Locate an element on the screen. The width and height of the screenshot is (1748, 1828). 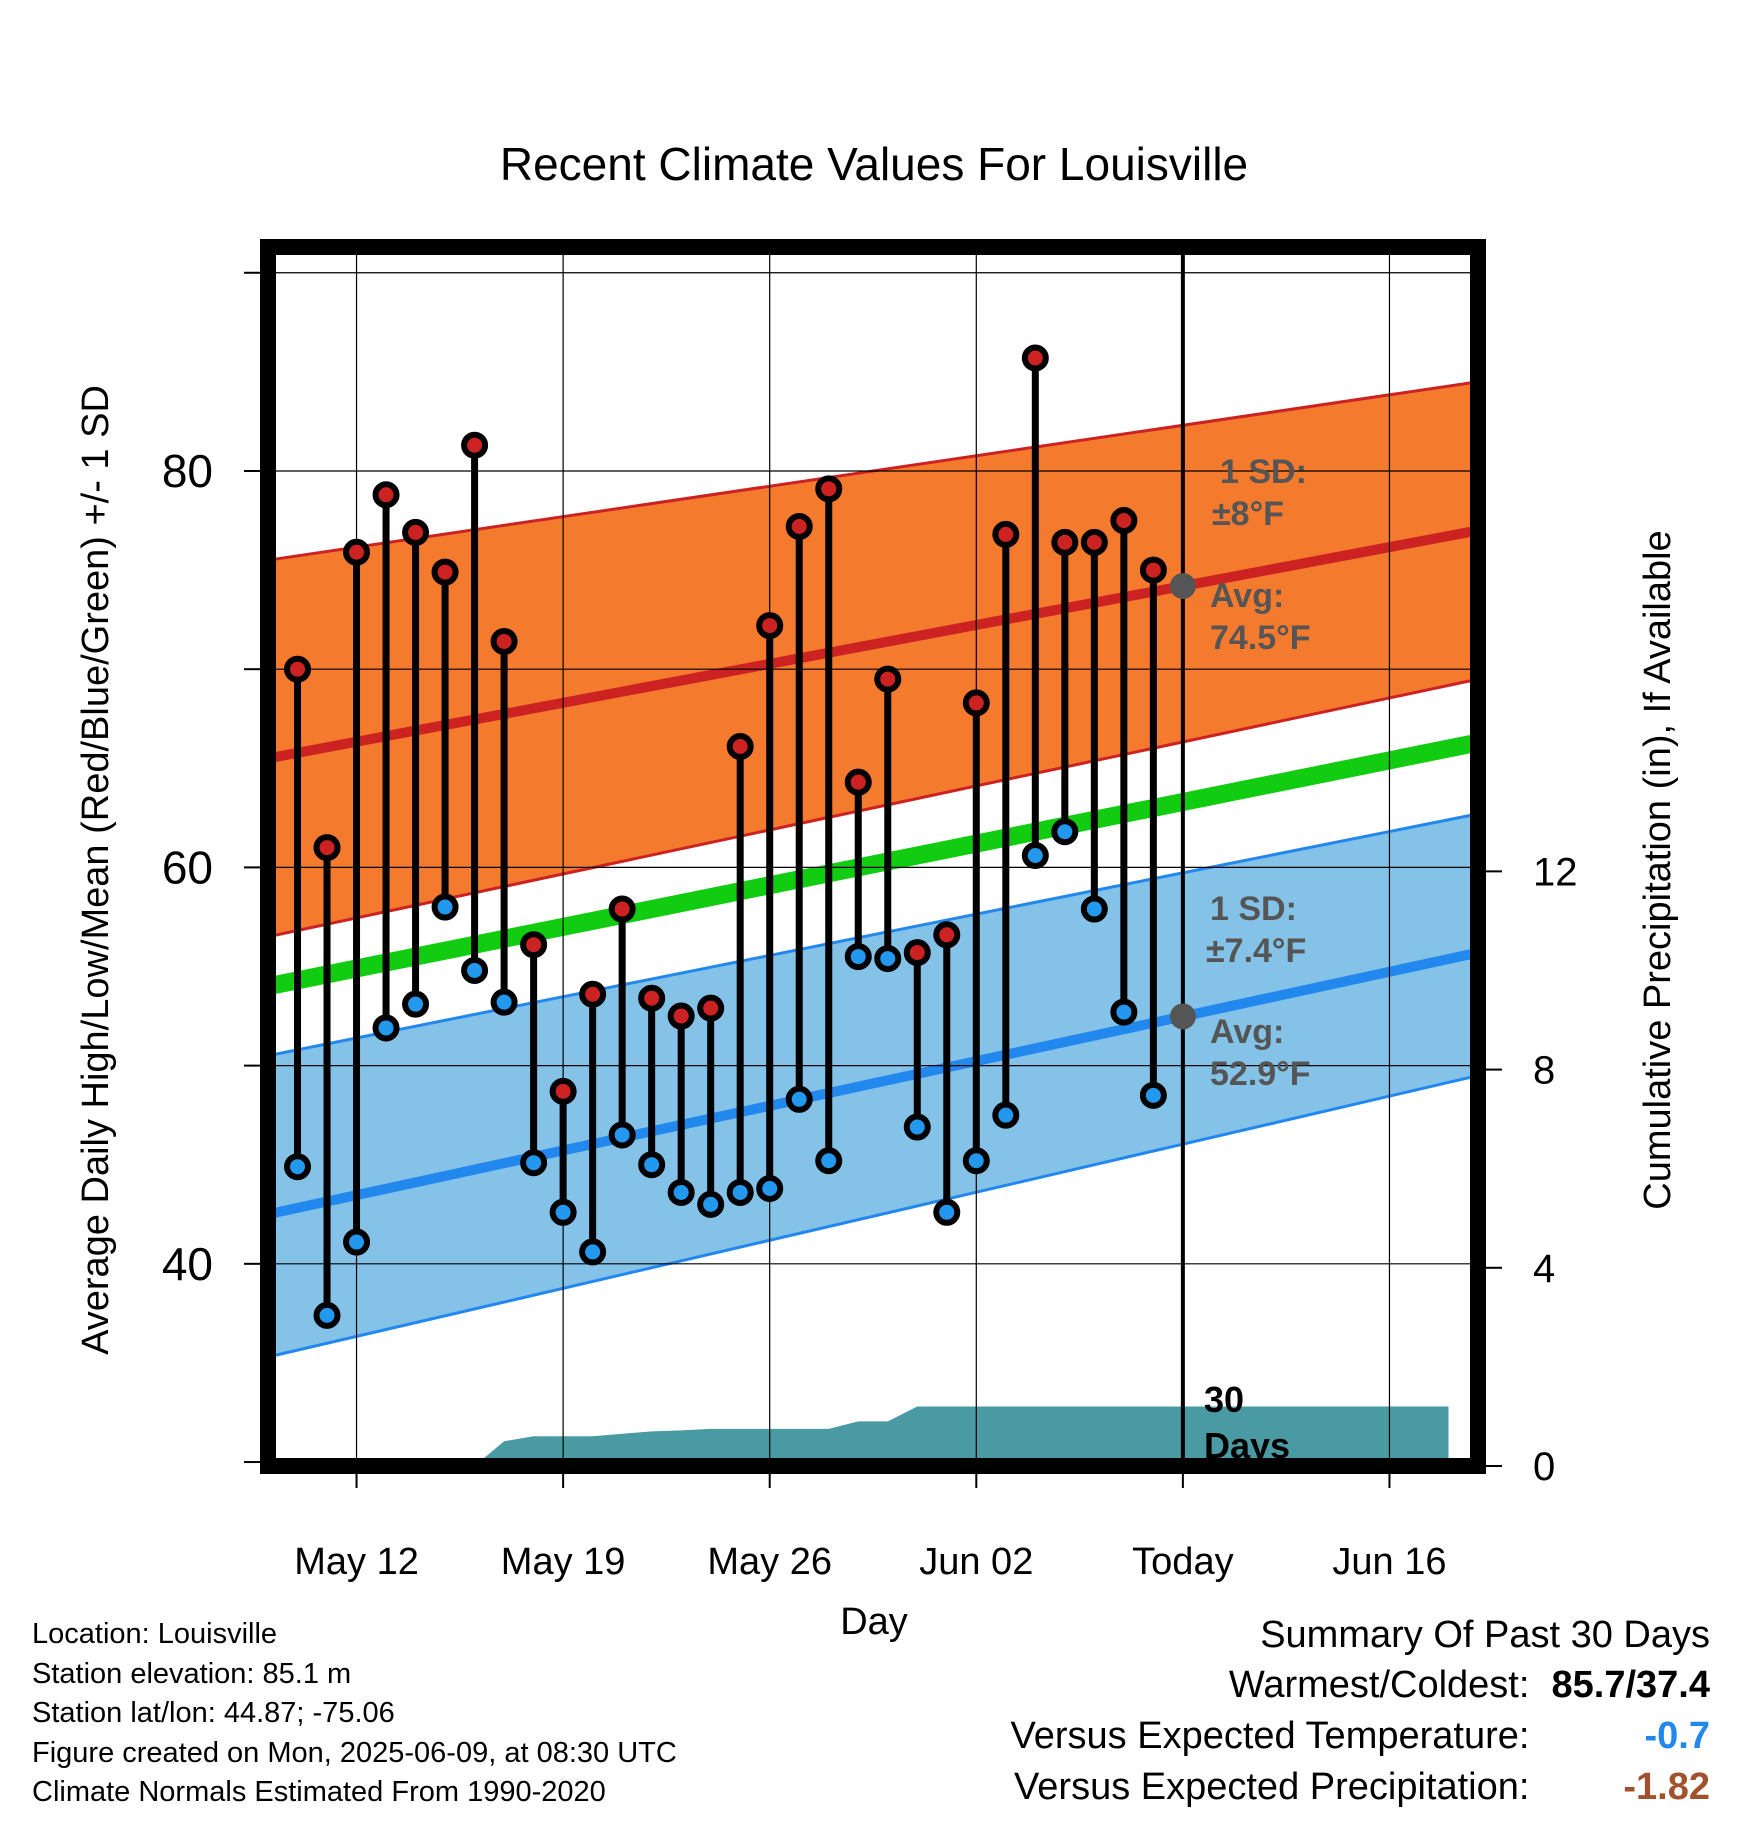
x-tick-label-1: May 19 is located at coordinates (563, 1562).